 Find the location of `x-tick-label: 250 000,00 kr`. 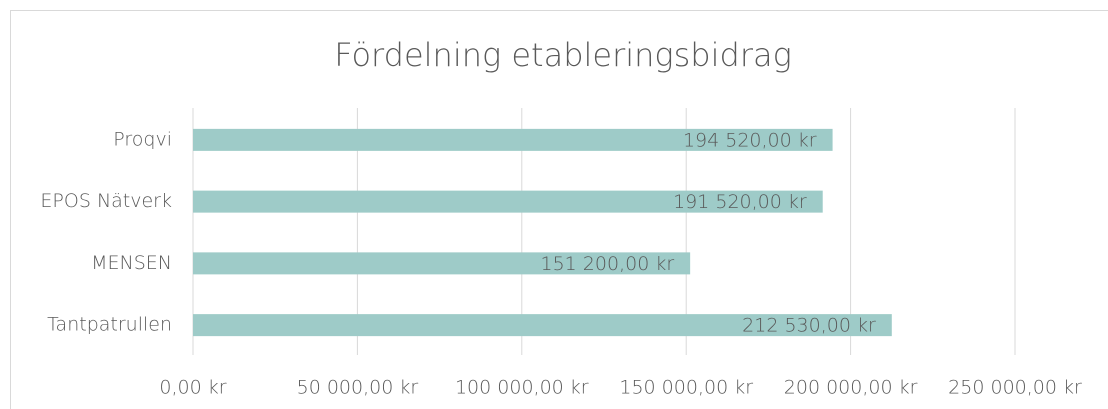

x-tick-label: 250 000,00 kr is located at coordinates (1015, 388).